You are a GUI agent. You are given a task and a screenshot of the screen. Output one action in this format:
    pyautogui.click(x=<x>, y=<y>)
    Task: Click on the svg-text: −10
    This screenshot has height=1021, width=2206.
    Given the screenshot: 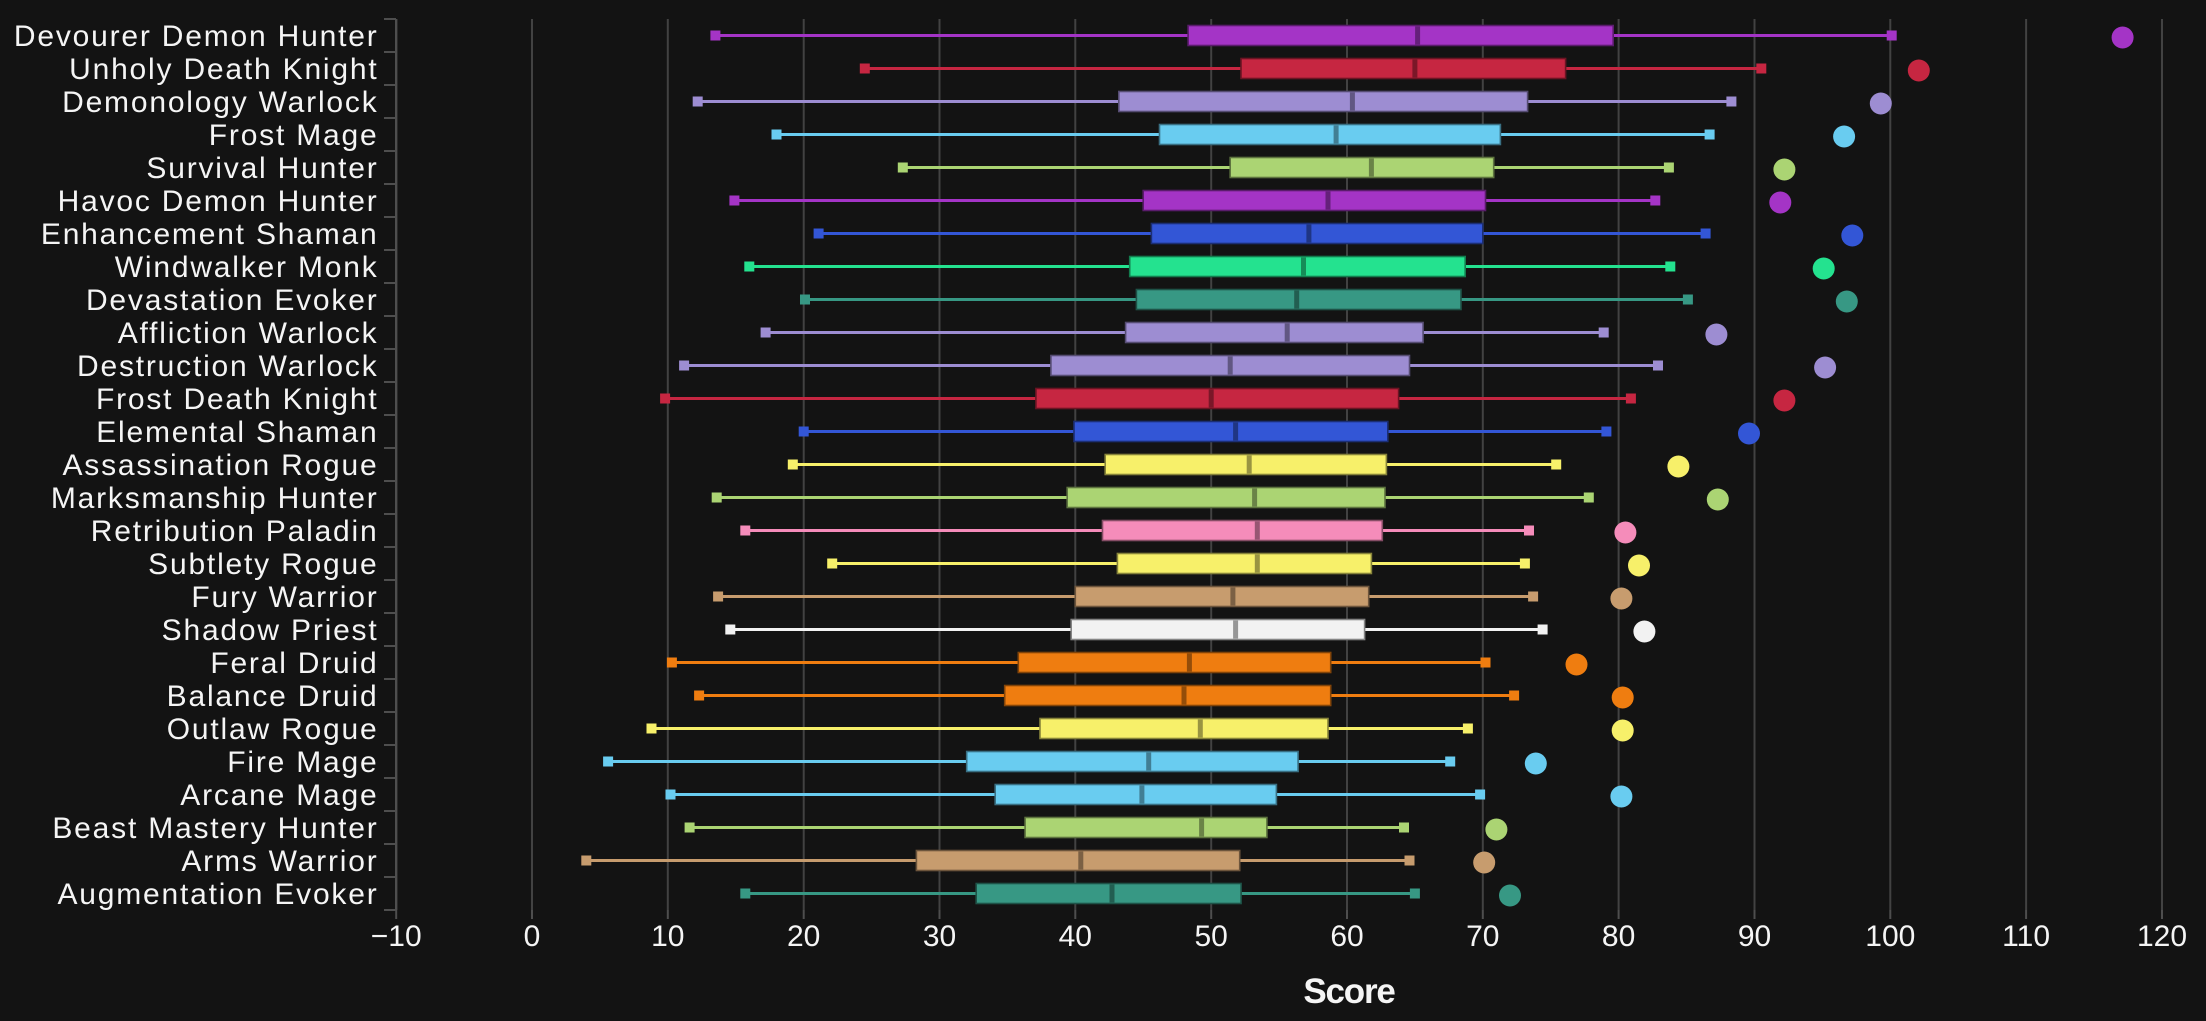 What is the action you would take?
    pyautogui.click(x=396, y=936)
    